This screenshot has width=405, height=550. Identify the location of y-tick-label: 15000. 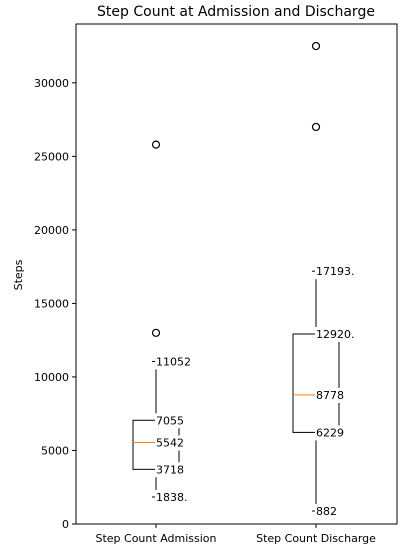
(51, 303).